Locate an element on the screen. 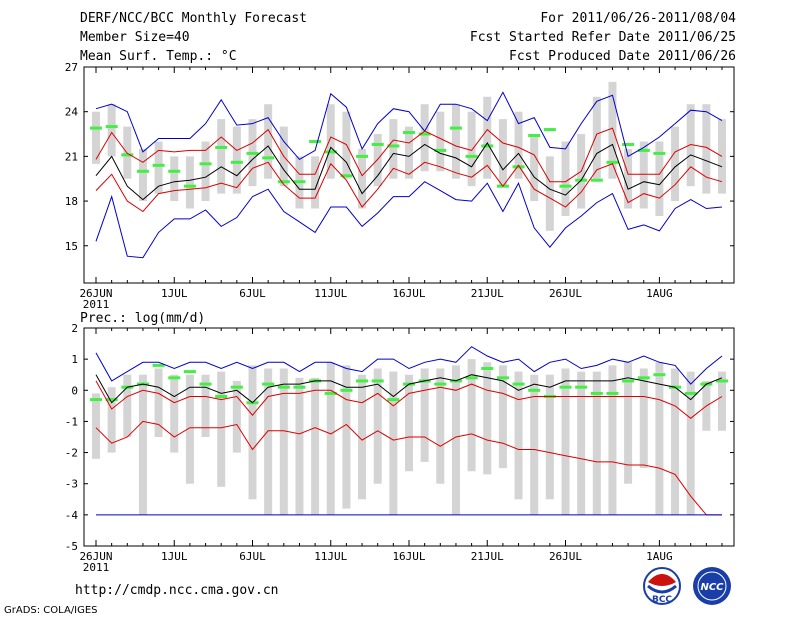 This screenshot has width=800, height=618. temp-series-mean is located at coordinates (409, 171).